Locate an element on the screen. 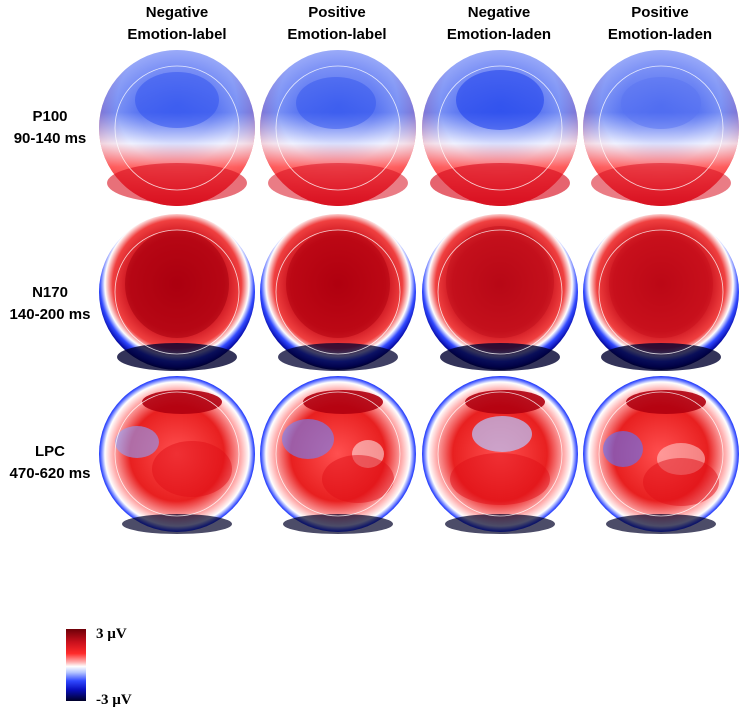 Image resolution: width=744 pixels, height=716 pixels. column-header-positive-emotion-laden: Positive Emotion-laden is located at coordinates (660, 24).